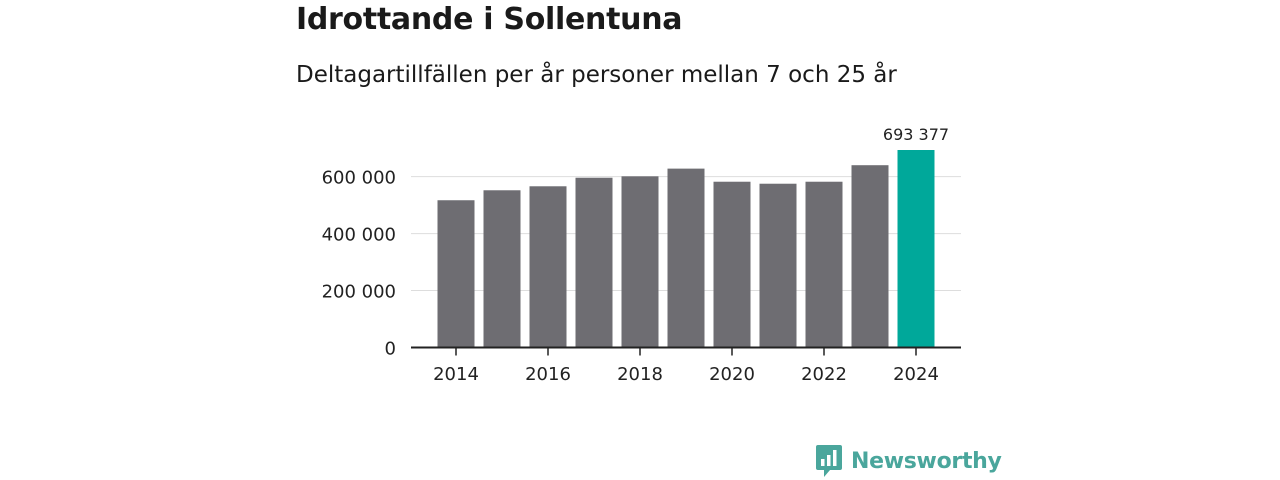 This screenshot has height=480, width=1280. I want to click on x-tick-label-2020: 2020, so click(732, 374).